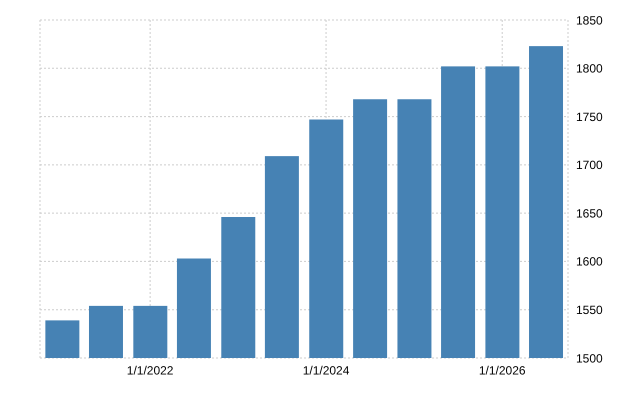 This screenshot has width=640, height=400. I want to click on y-tick-label: 1600, so click(590, 261).